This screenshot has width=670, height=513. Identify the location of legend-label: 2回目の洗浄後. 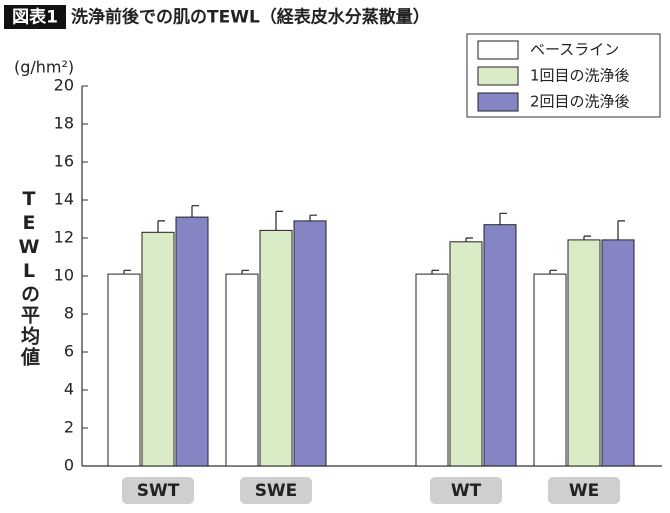
(580, 102).